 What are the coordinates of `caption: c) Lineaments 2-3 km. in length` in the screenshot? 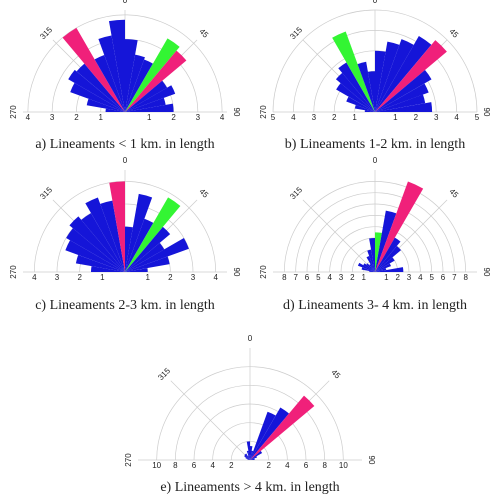 It's located at (125, 305).